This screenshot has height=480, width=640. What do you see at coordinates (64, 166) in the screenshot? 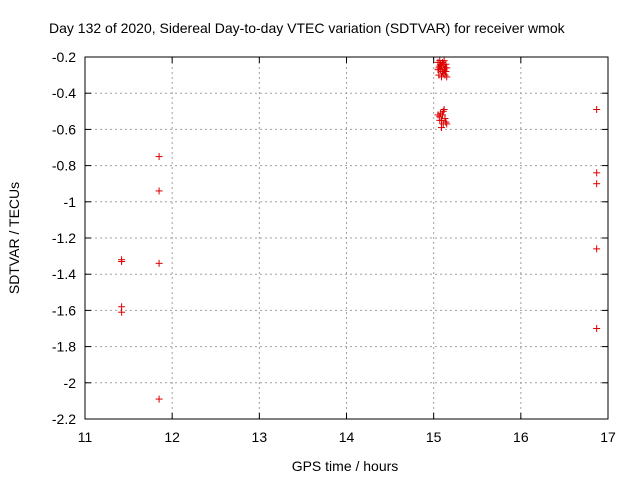
I see `y-tick-label: -0.8` at bounding box center [64, 166].